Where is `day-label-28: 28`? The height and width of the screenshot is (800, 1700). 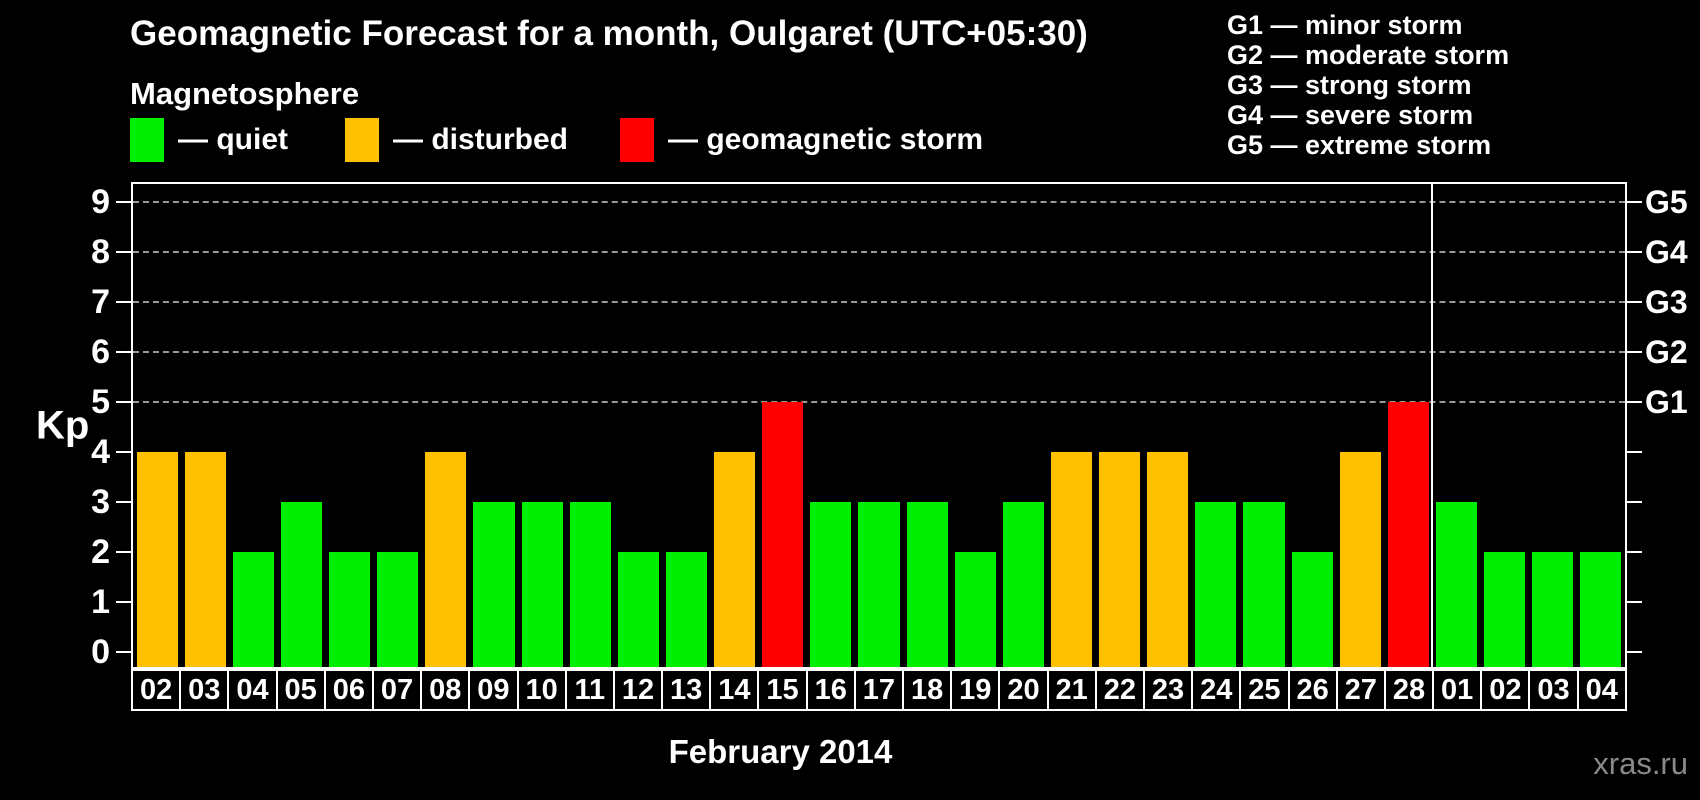 day-label-28: 28 is located at coordinates (1409, 690).